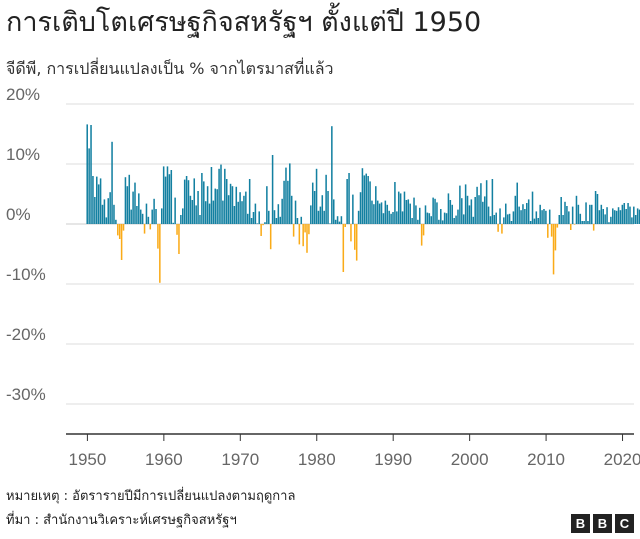 The image size is (640, 539). Describe the element at coordinates (624, 523) in the screenshot. I see `logo-letter-c: C` at that location.